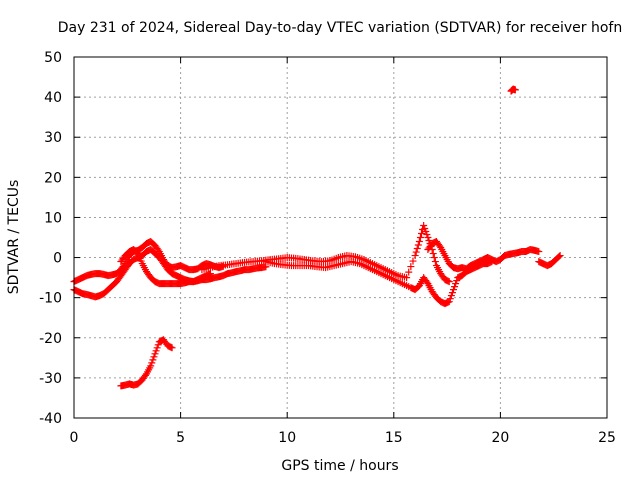 The height and width of the screenshot is (480, 640). What do you see at coordinates (57, 259) in the screenshot?
I see `y-tick-label: 0` at bounding box center [57, 259].